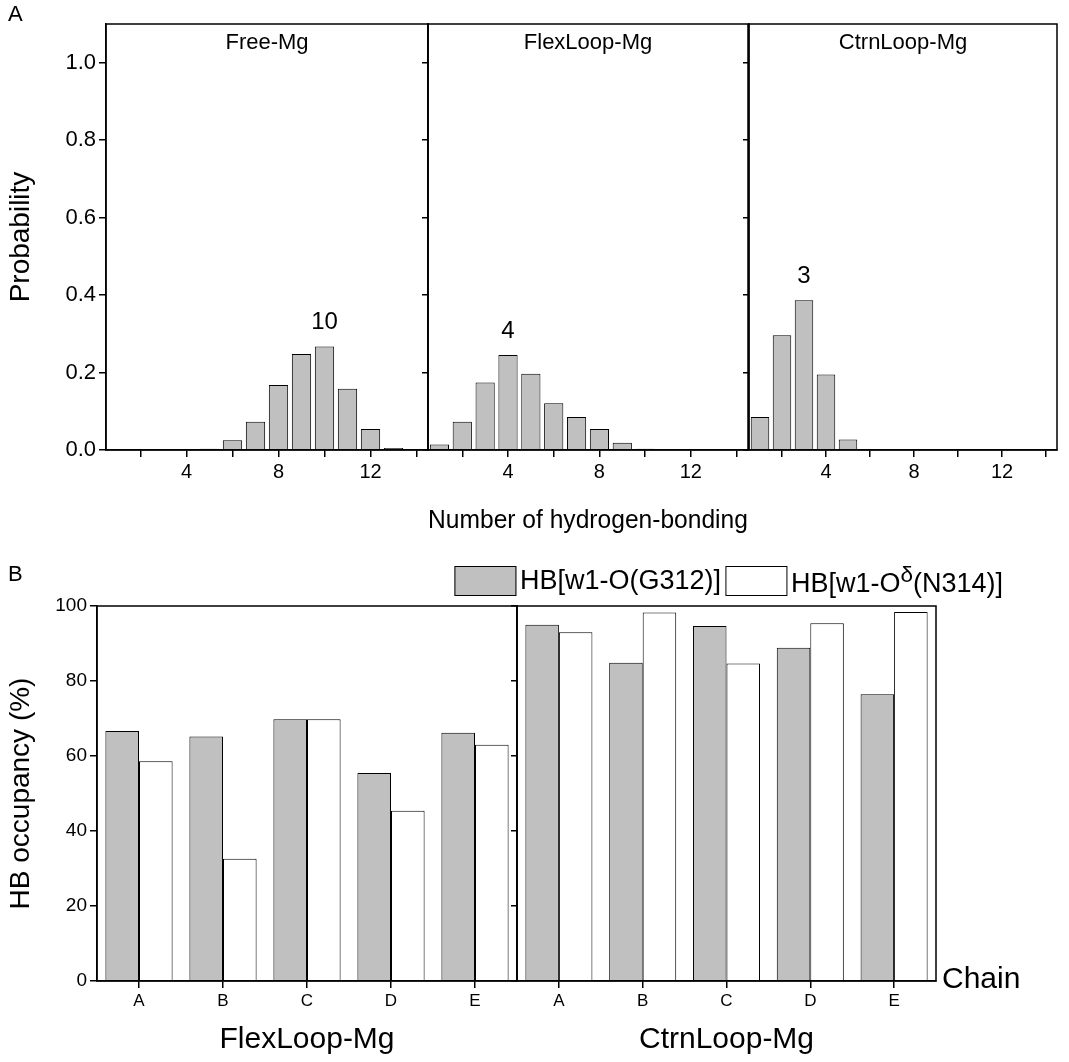 The height and width of the screenshot is (1062, 1069). What do you see at coordinates (508, 329) in the screenshot?
I see `annotation: 4` at bounding box center [508, 329].